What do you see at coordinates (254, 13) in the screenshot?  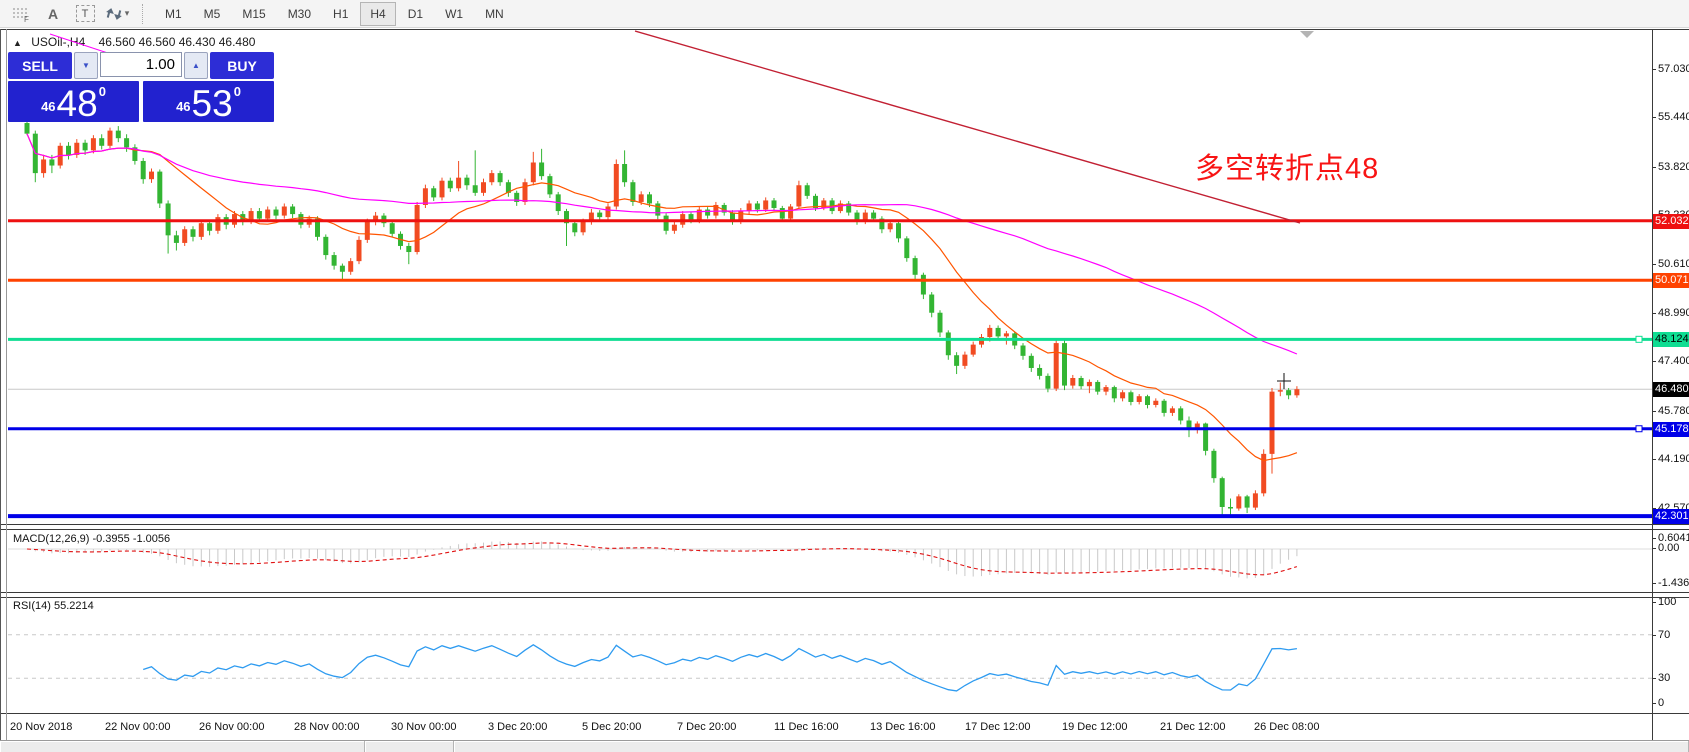 I see `timeframe-m15-button: M15` at bounding box center [254, 13].